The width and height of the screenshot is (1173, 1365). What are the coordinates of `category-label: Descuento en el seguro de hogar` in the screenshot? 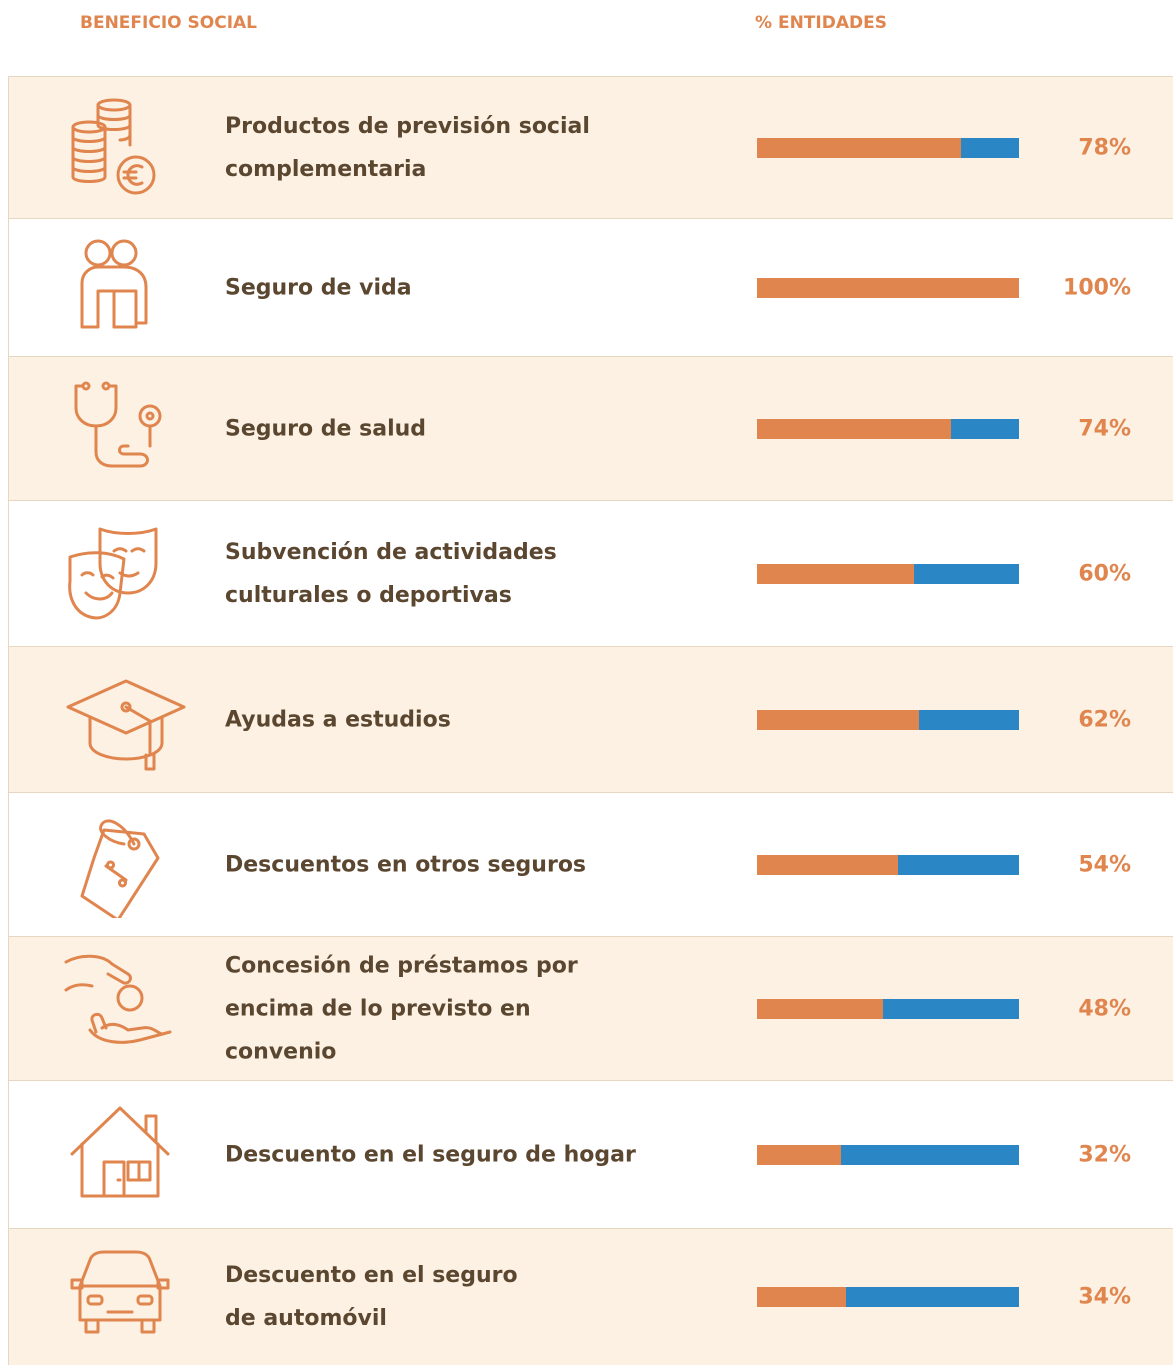 It's located at (430, 1154).